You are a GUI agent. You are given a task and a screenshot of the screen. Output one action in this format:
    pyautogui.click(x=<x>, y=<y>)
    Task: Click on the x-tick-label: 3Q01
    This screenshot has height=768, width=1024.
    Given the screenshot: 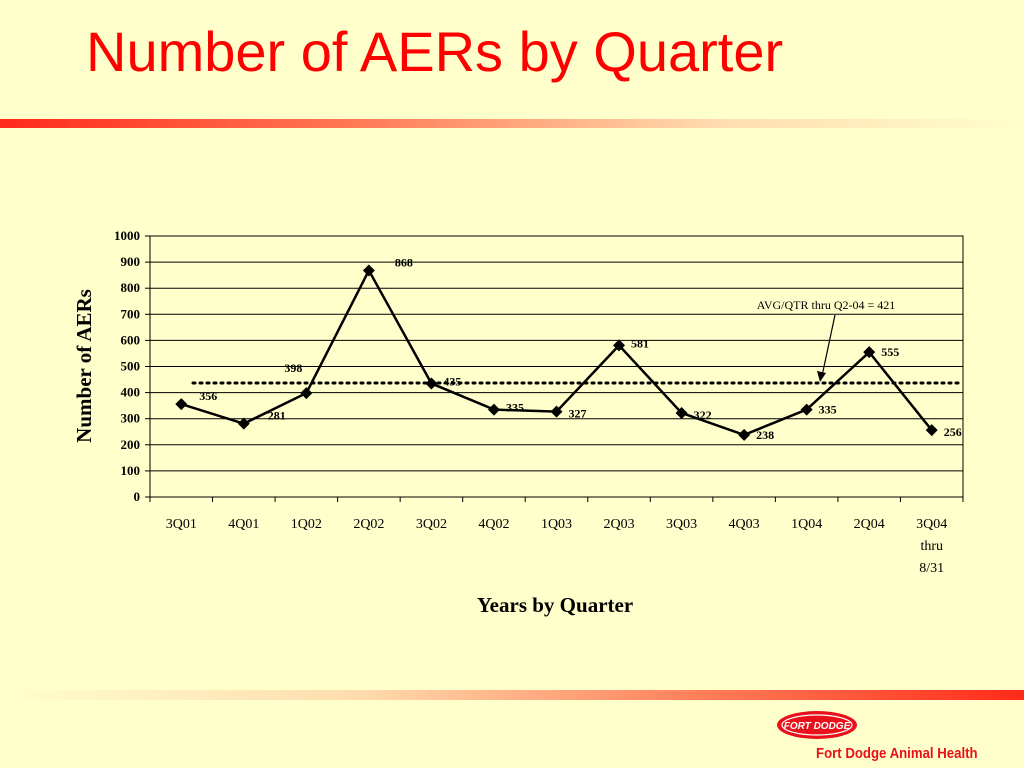 What is the action you would take?
    pyautogui.click(x=181, y=524)
    